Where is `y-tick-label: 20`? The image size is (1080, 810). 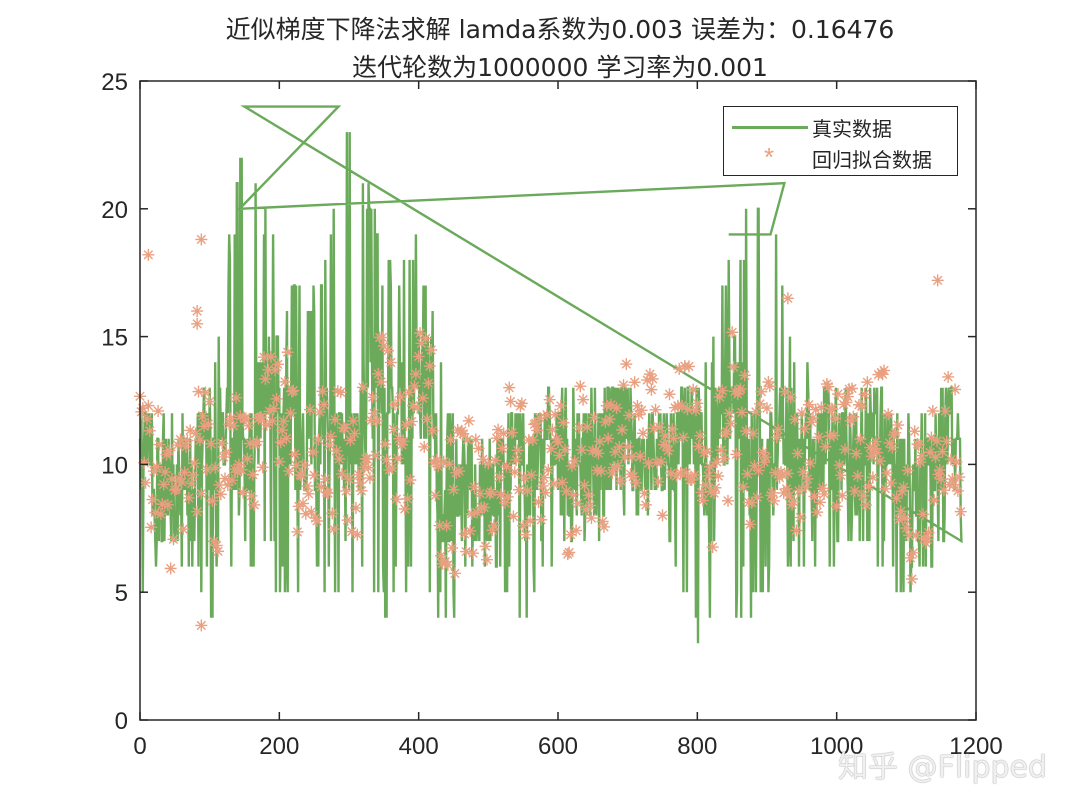 y-tick-label: 20 is located at coordinates (114, 210).